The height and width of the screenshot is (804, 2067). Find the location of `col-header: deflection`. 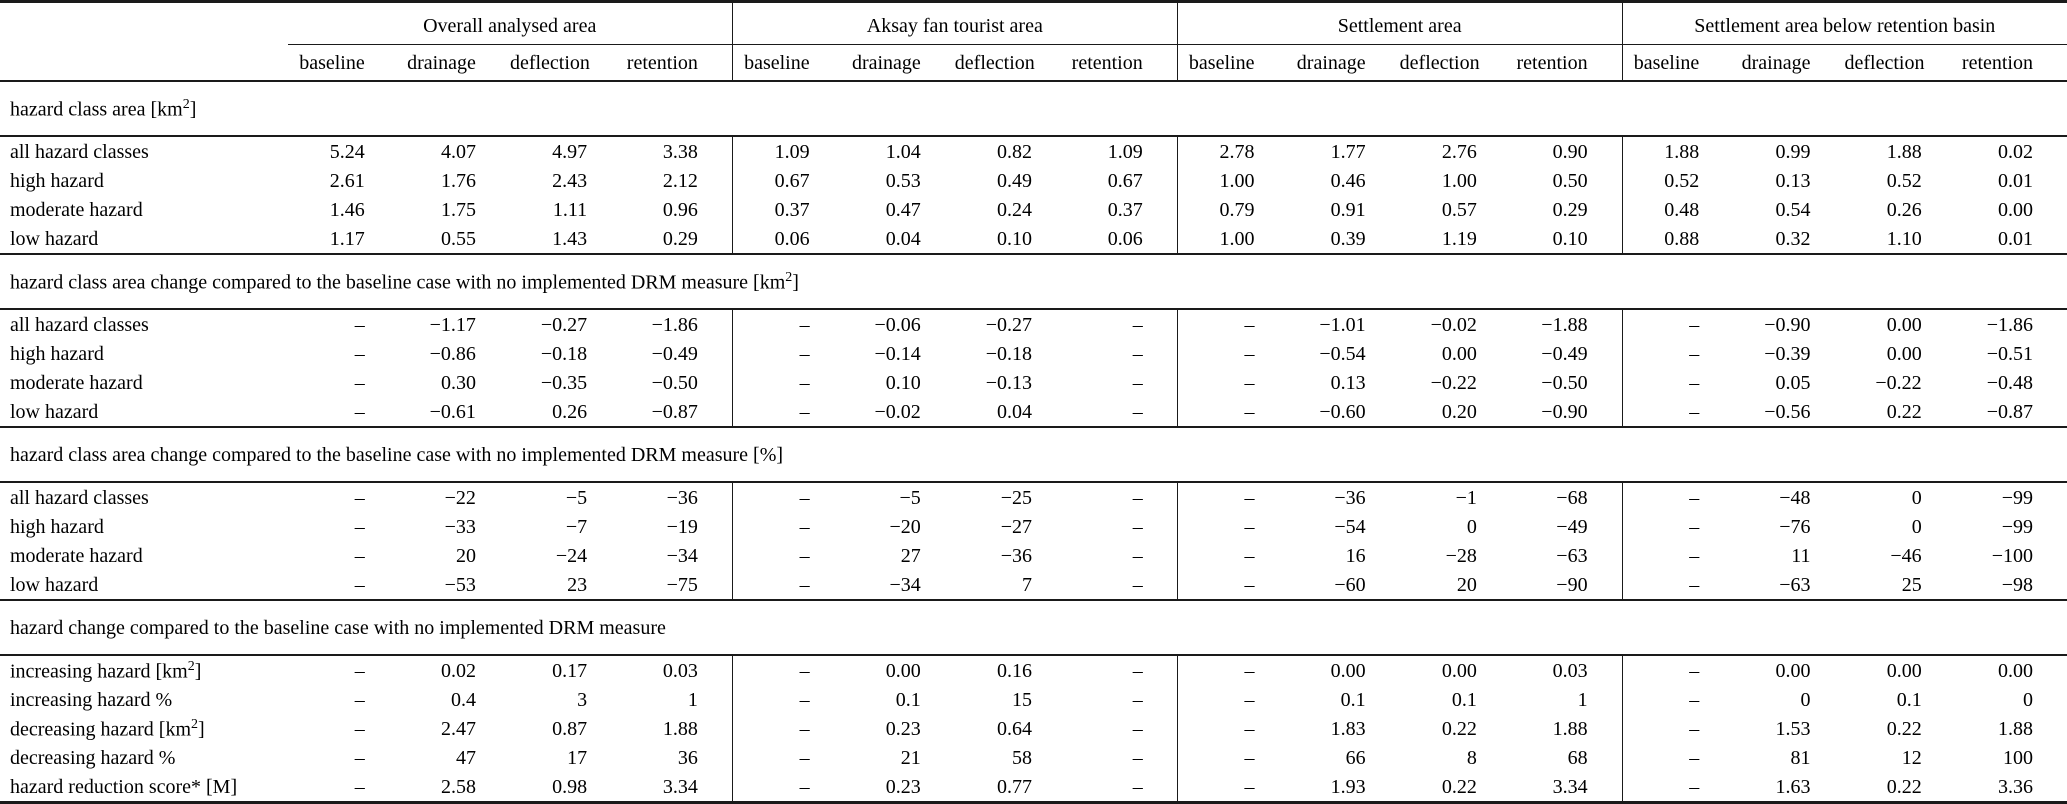

col-header: deflection is located at coordinates (1900, 63).